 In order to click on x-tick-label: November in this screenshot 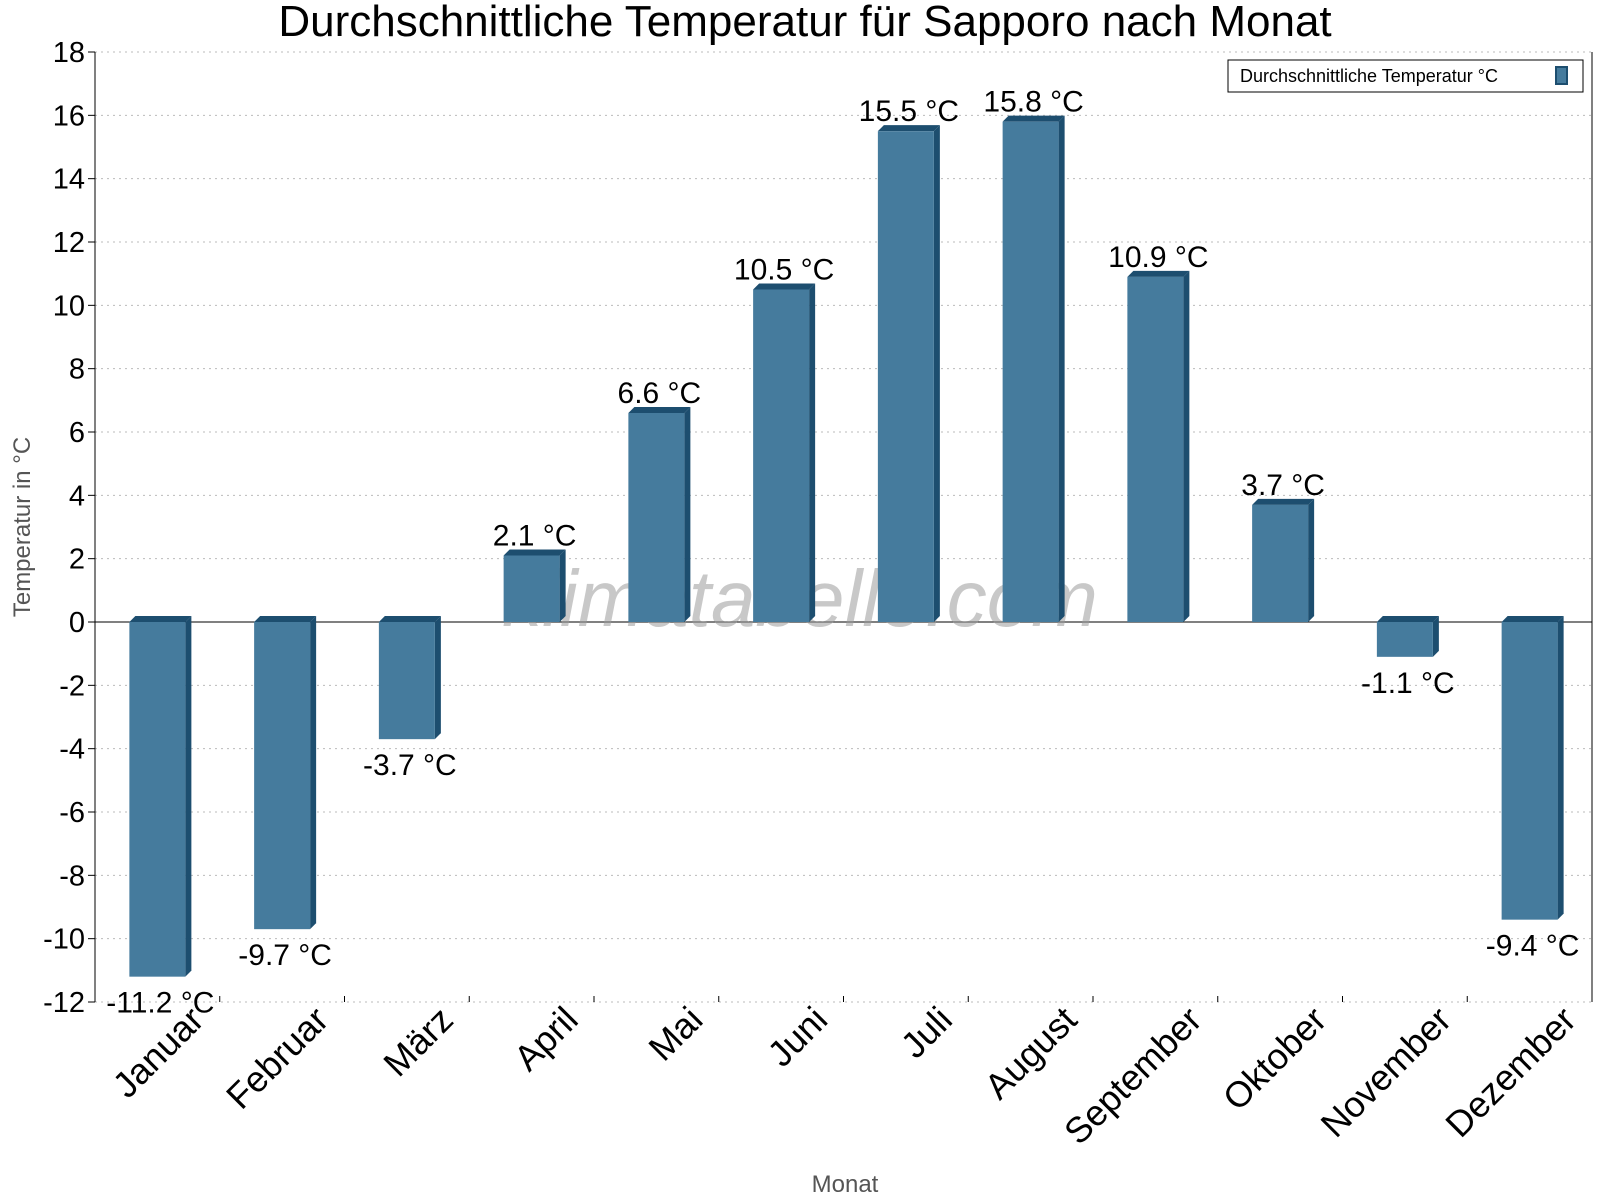, I will do `click(1385, 1072)`.